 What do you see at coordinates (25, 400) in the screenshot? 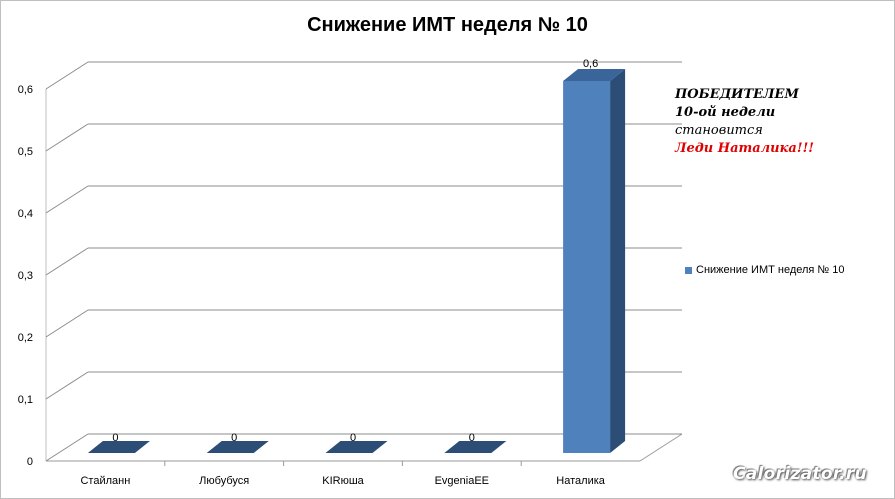
I see `y-tick-label: 0,1` at bounding box center [25, 400].